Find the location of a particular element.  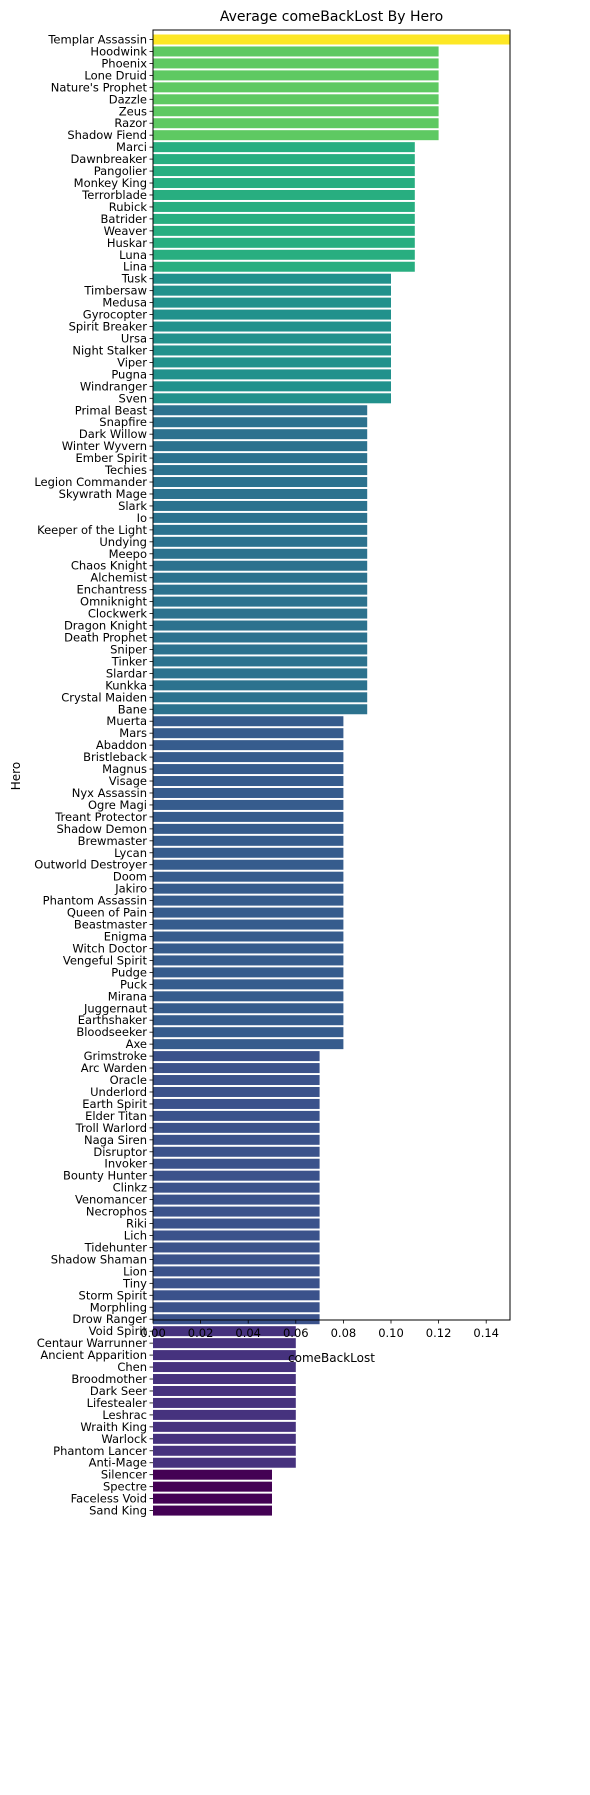

y-tick-label: Jakiro is located at coordinates (130, 889).